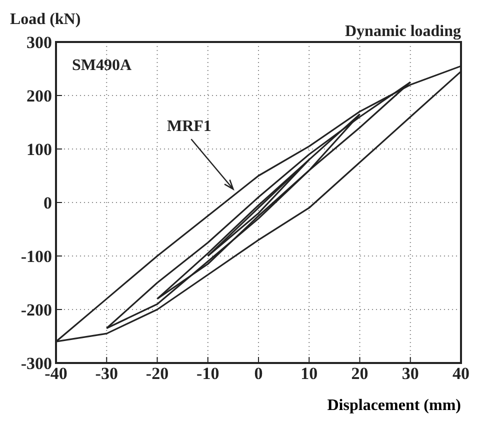  What do you see at coordinates (410, 374) in the screenshot?
I see `x-tick-label: 30` at bounding box center [410, 374].